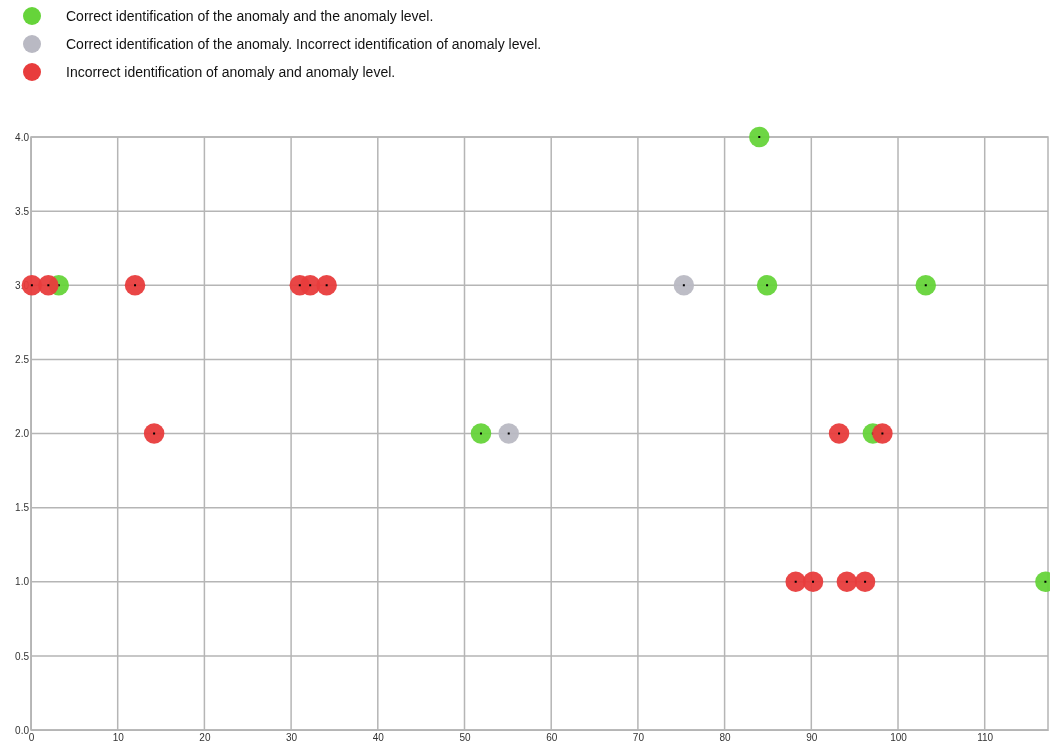 The height and width of the screenshot is (746, 1050). What do you see at coordinates (22, 730) in the screenshot?
I see `y-tick-label: 0.0` at bounding box center [22, 730].